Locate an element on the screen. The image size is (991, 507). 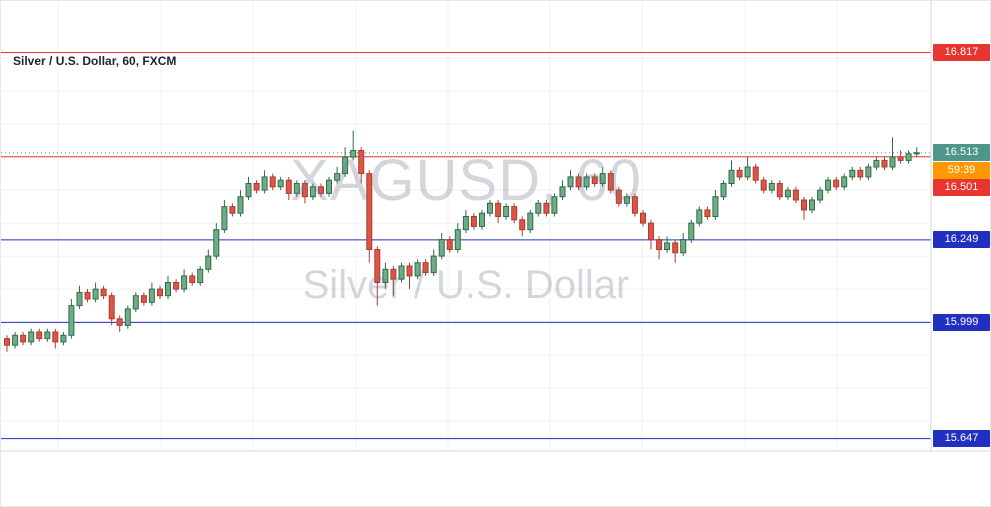
countdown-badge: 59:39 is located at coordinates (961, 171).